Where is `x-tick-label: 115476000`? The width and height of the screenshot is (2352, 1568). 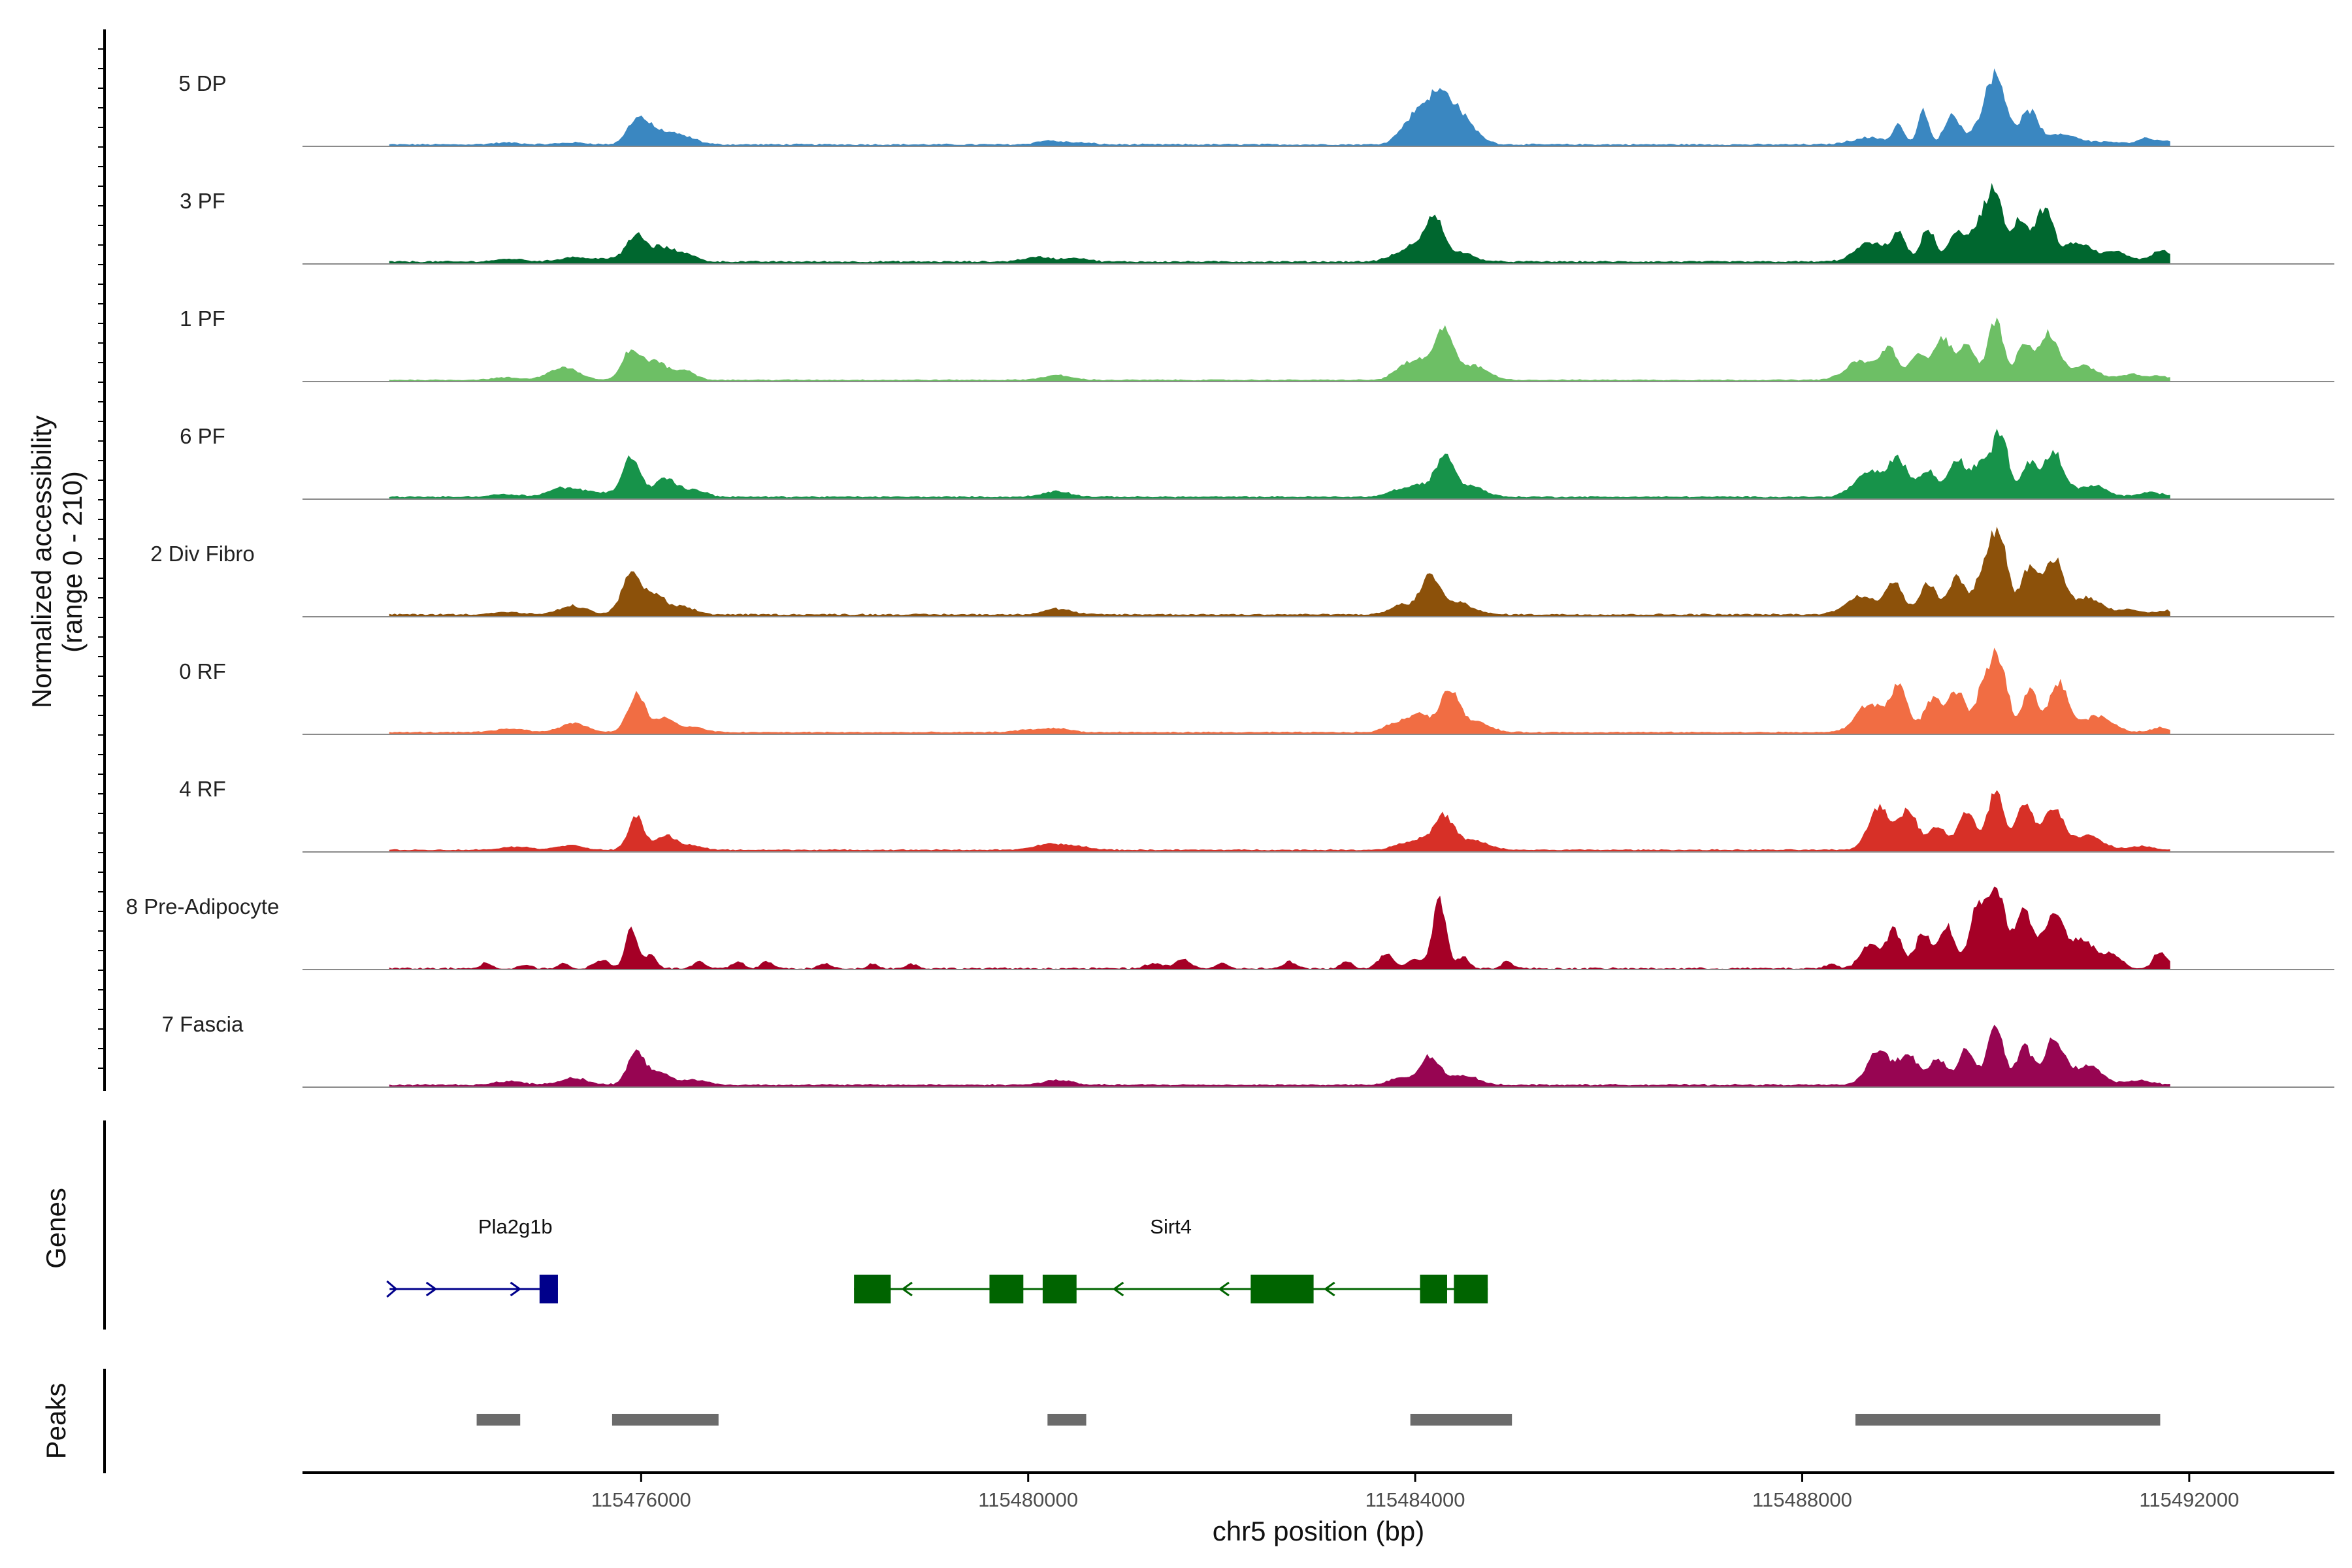
x-tick-label: 115476000 is located at coordinates (641, 1499).